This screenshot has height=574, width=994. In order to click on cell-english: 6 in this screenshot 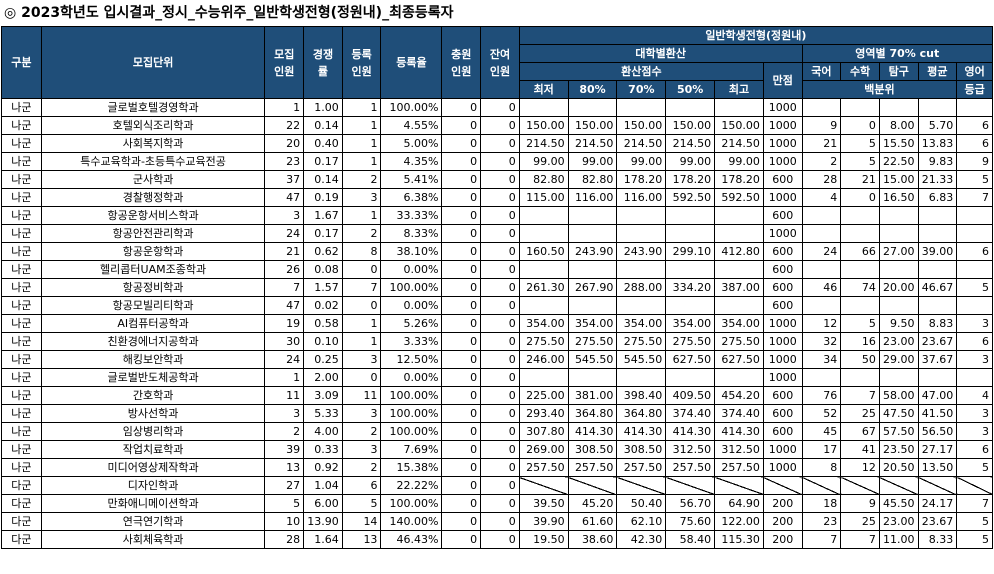, I will do `click(974, 125)`.